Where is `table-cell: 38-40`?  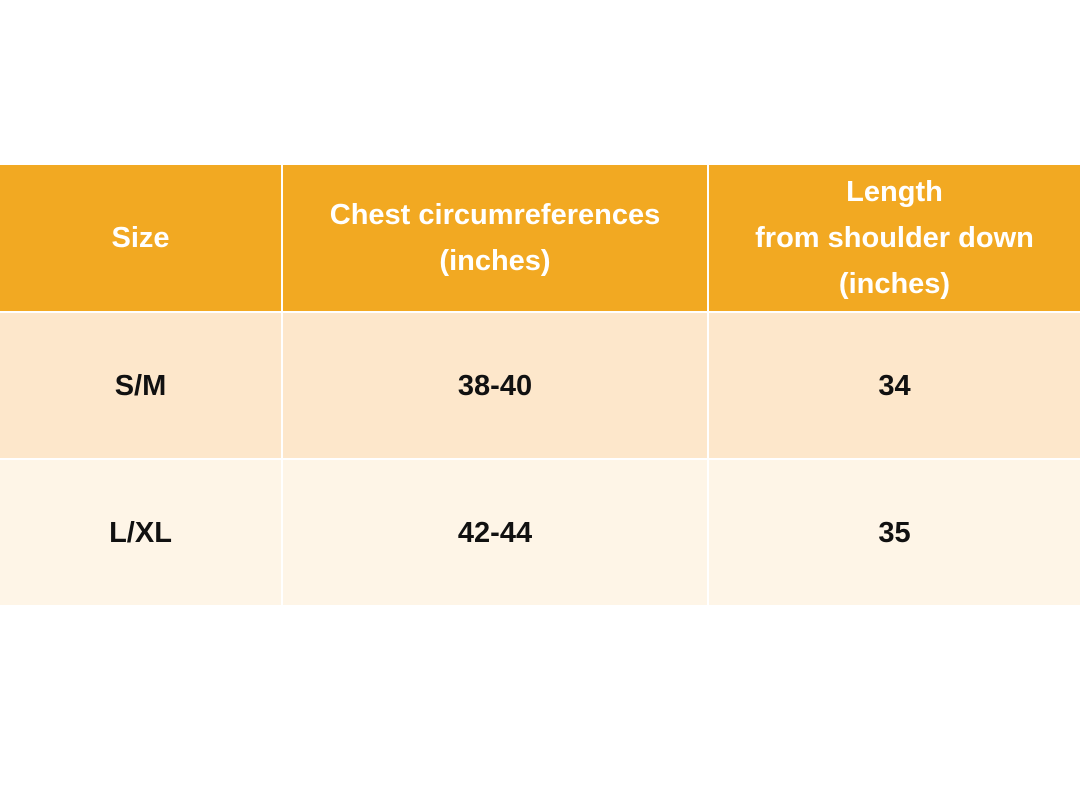
table-cell: 38-40 is located at coordinates (495, 385).